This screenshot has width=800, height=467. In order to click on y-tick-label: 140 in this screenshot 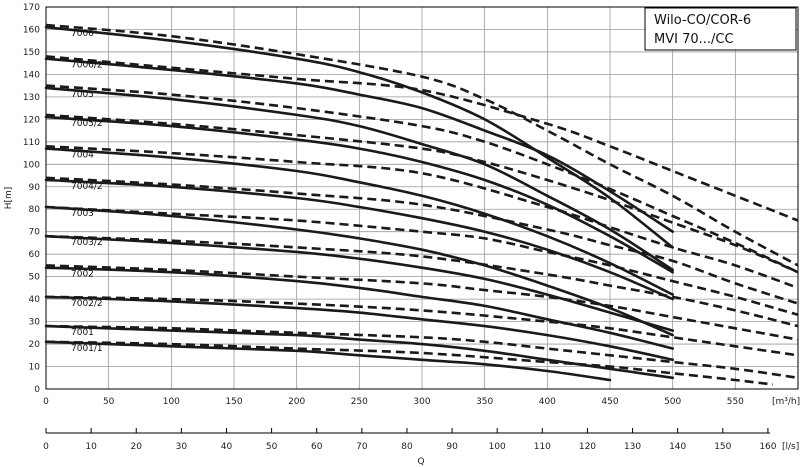, I will do `click(31, 75)`.